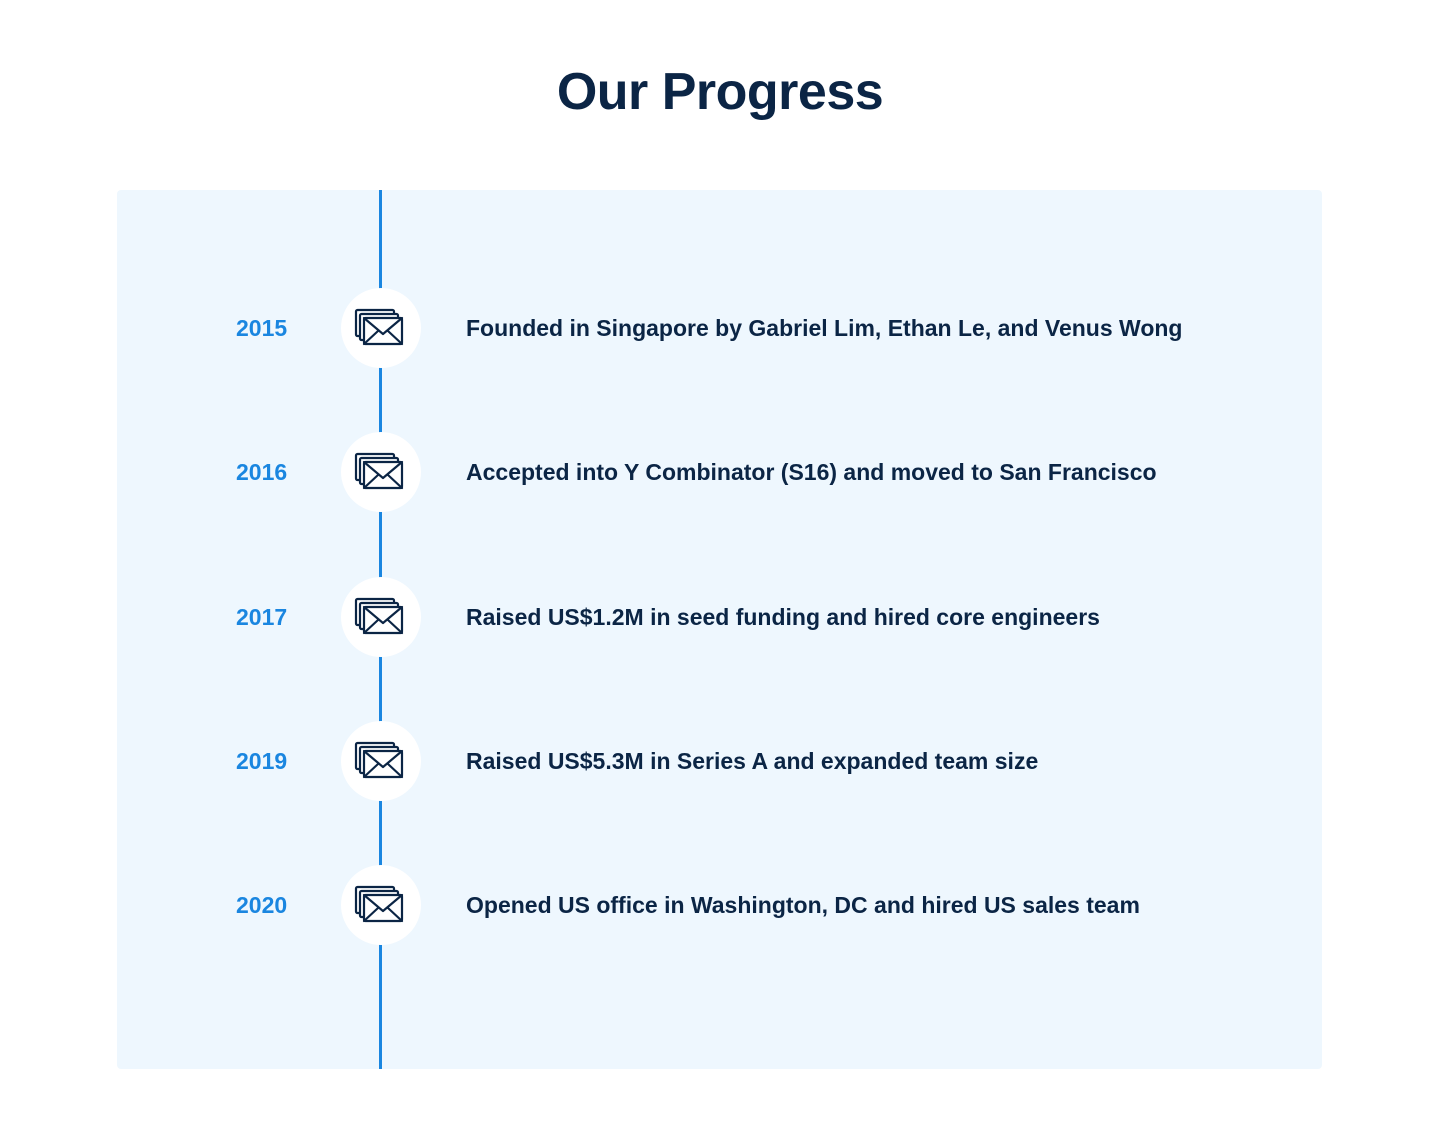  I want to click on page-title: Our Progress, so click(720, 92).